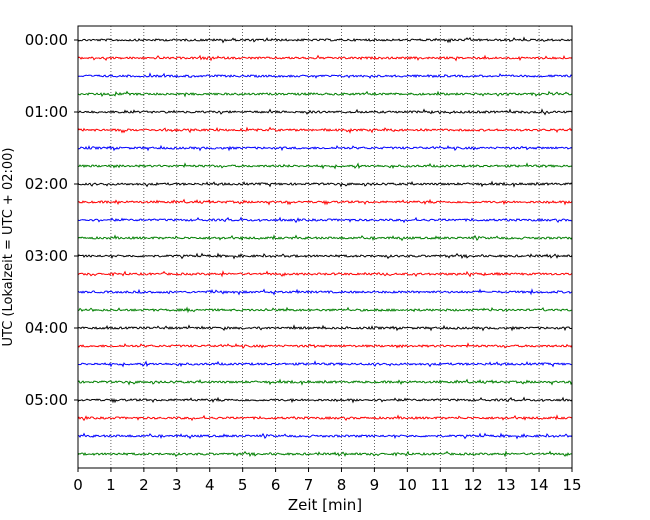  What do you see at coordinates (144, 485) in the screenshot?
I see `x-tick-label: 2` at bounding box center [144, 485].